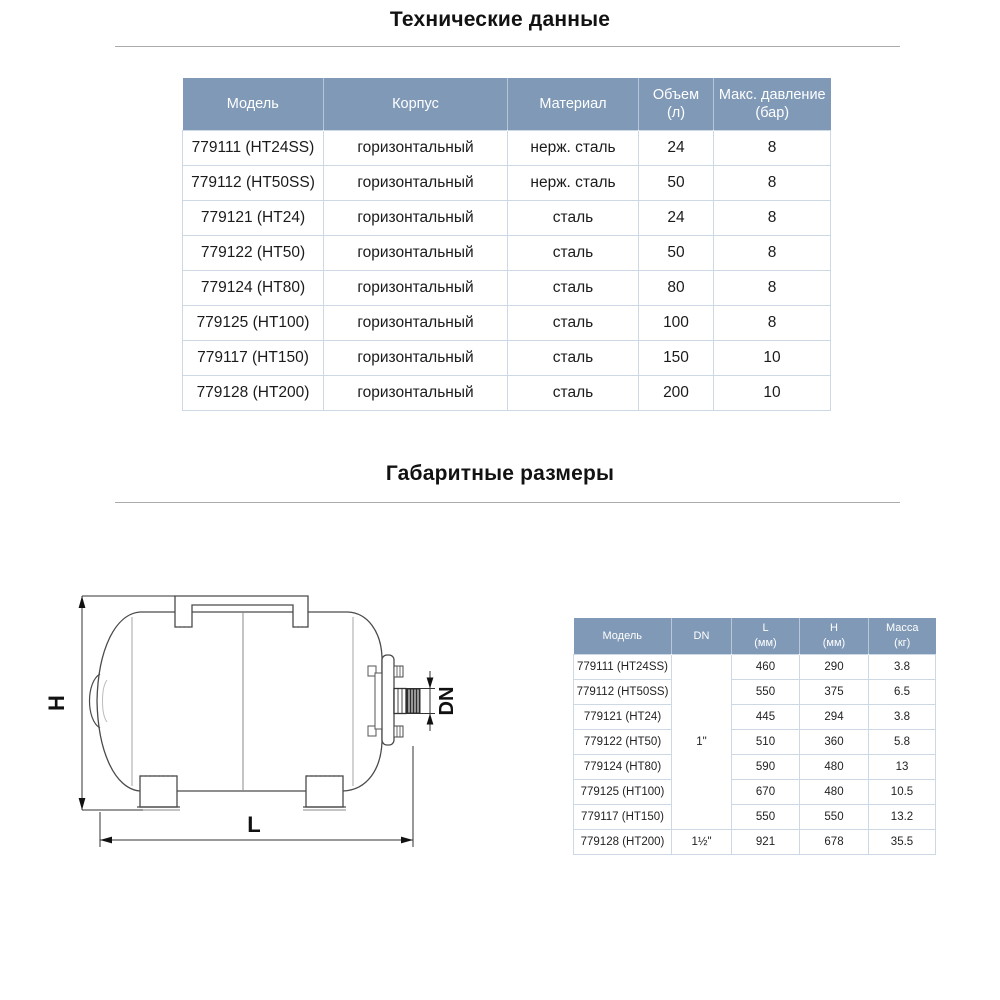 The height and width of the screenshot is (1000, 1000). What do you see at coordinates (902, 791) in the screenshot?
I see `mass-cell: 10.5` at bounding box center [902, 791].